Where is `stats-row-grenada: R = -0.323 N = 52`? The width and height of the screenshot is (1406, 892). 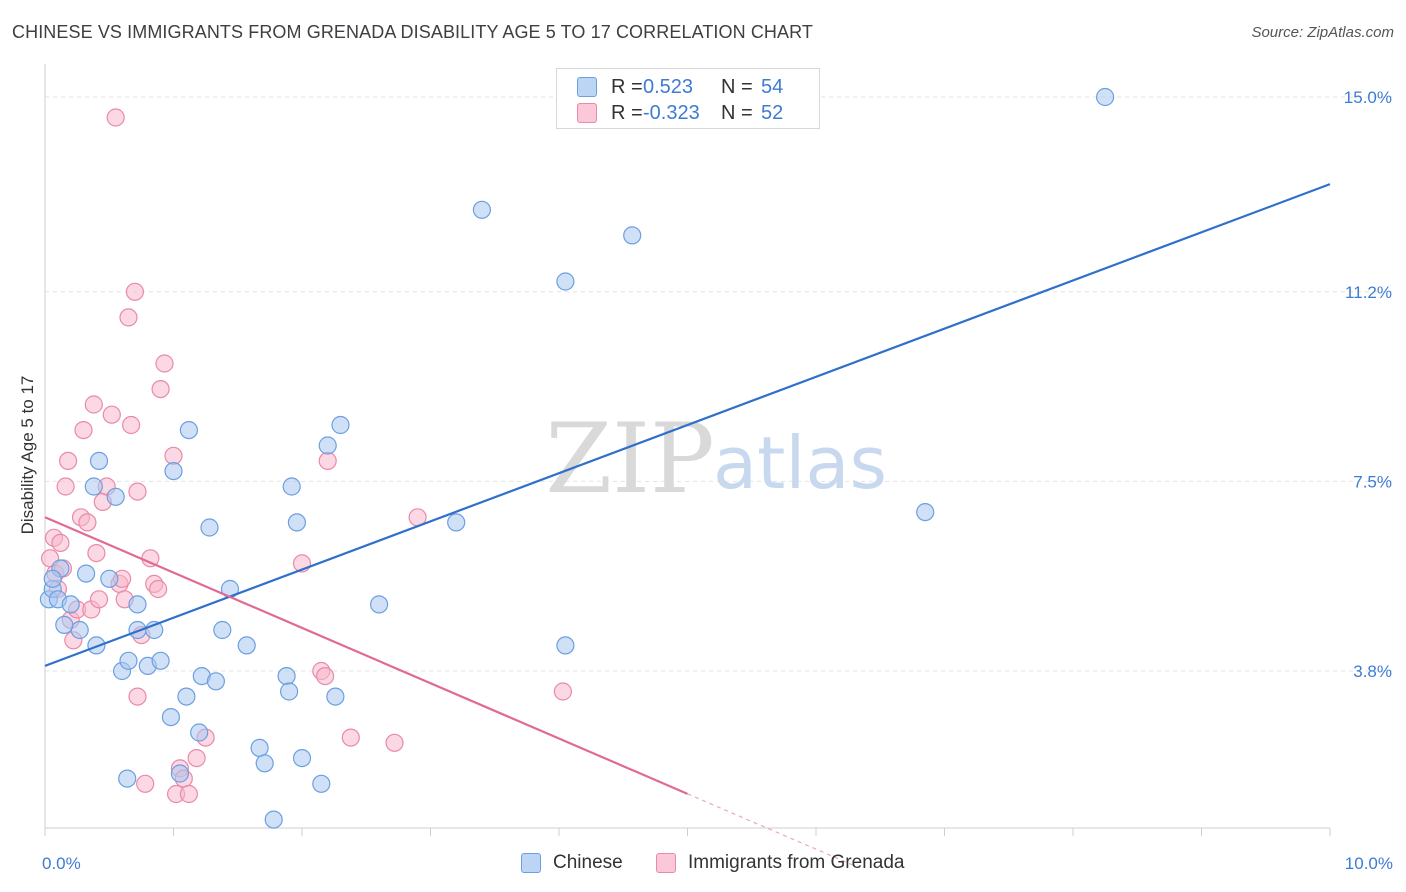
stats-row-grenada: R = -0.323 N = 52 is located at coordinates (680, 113).